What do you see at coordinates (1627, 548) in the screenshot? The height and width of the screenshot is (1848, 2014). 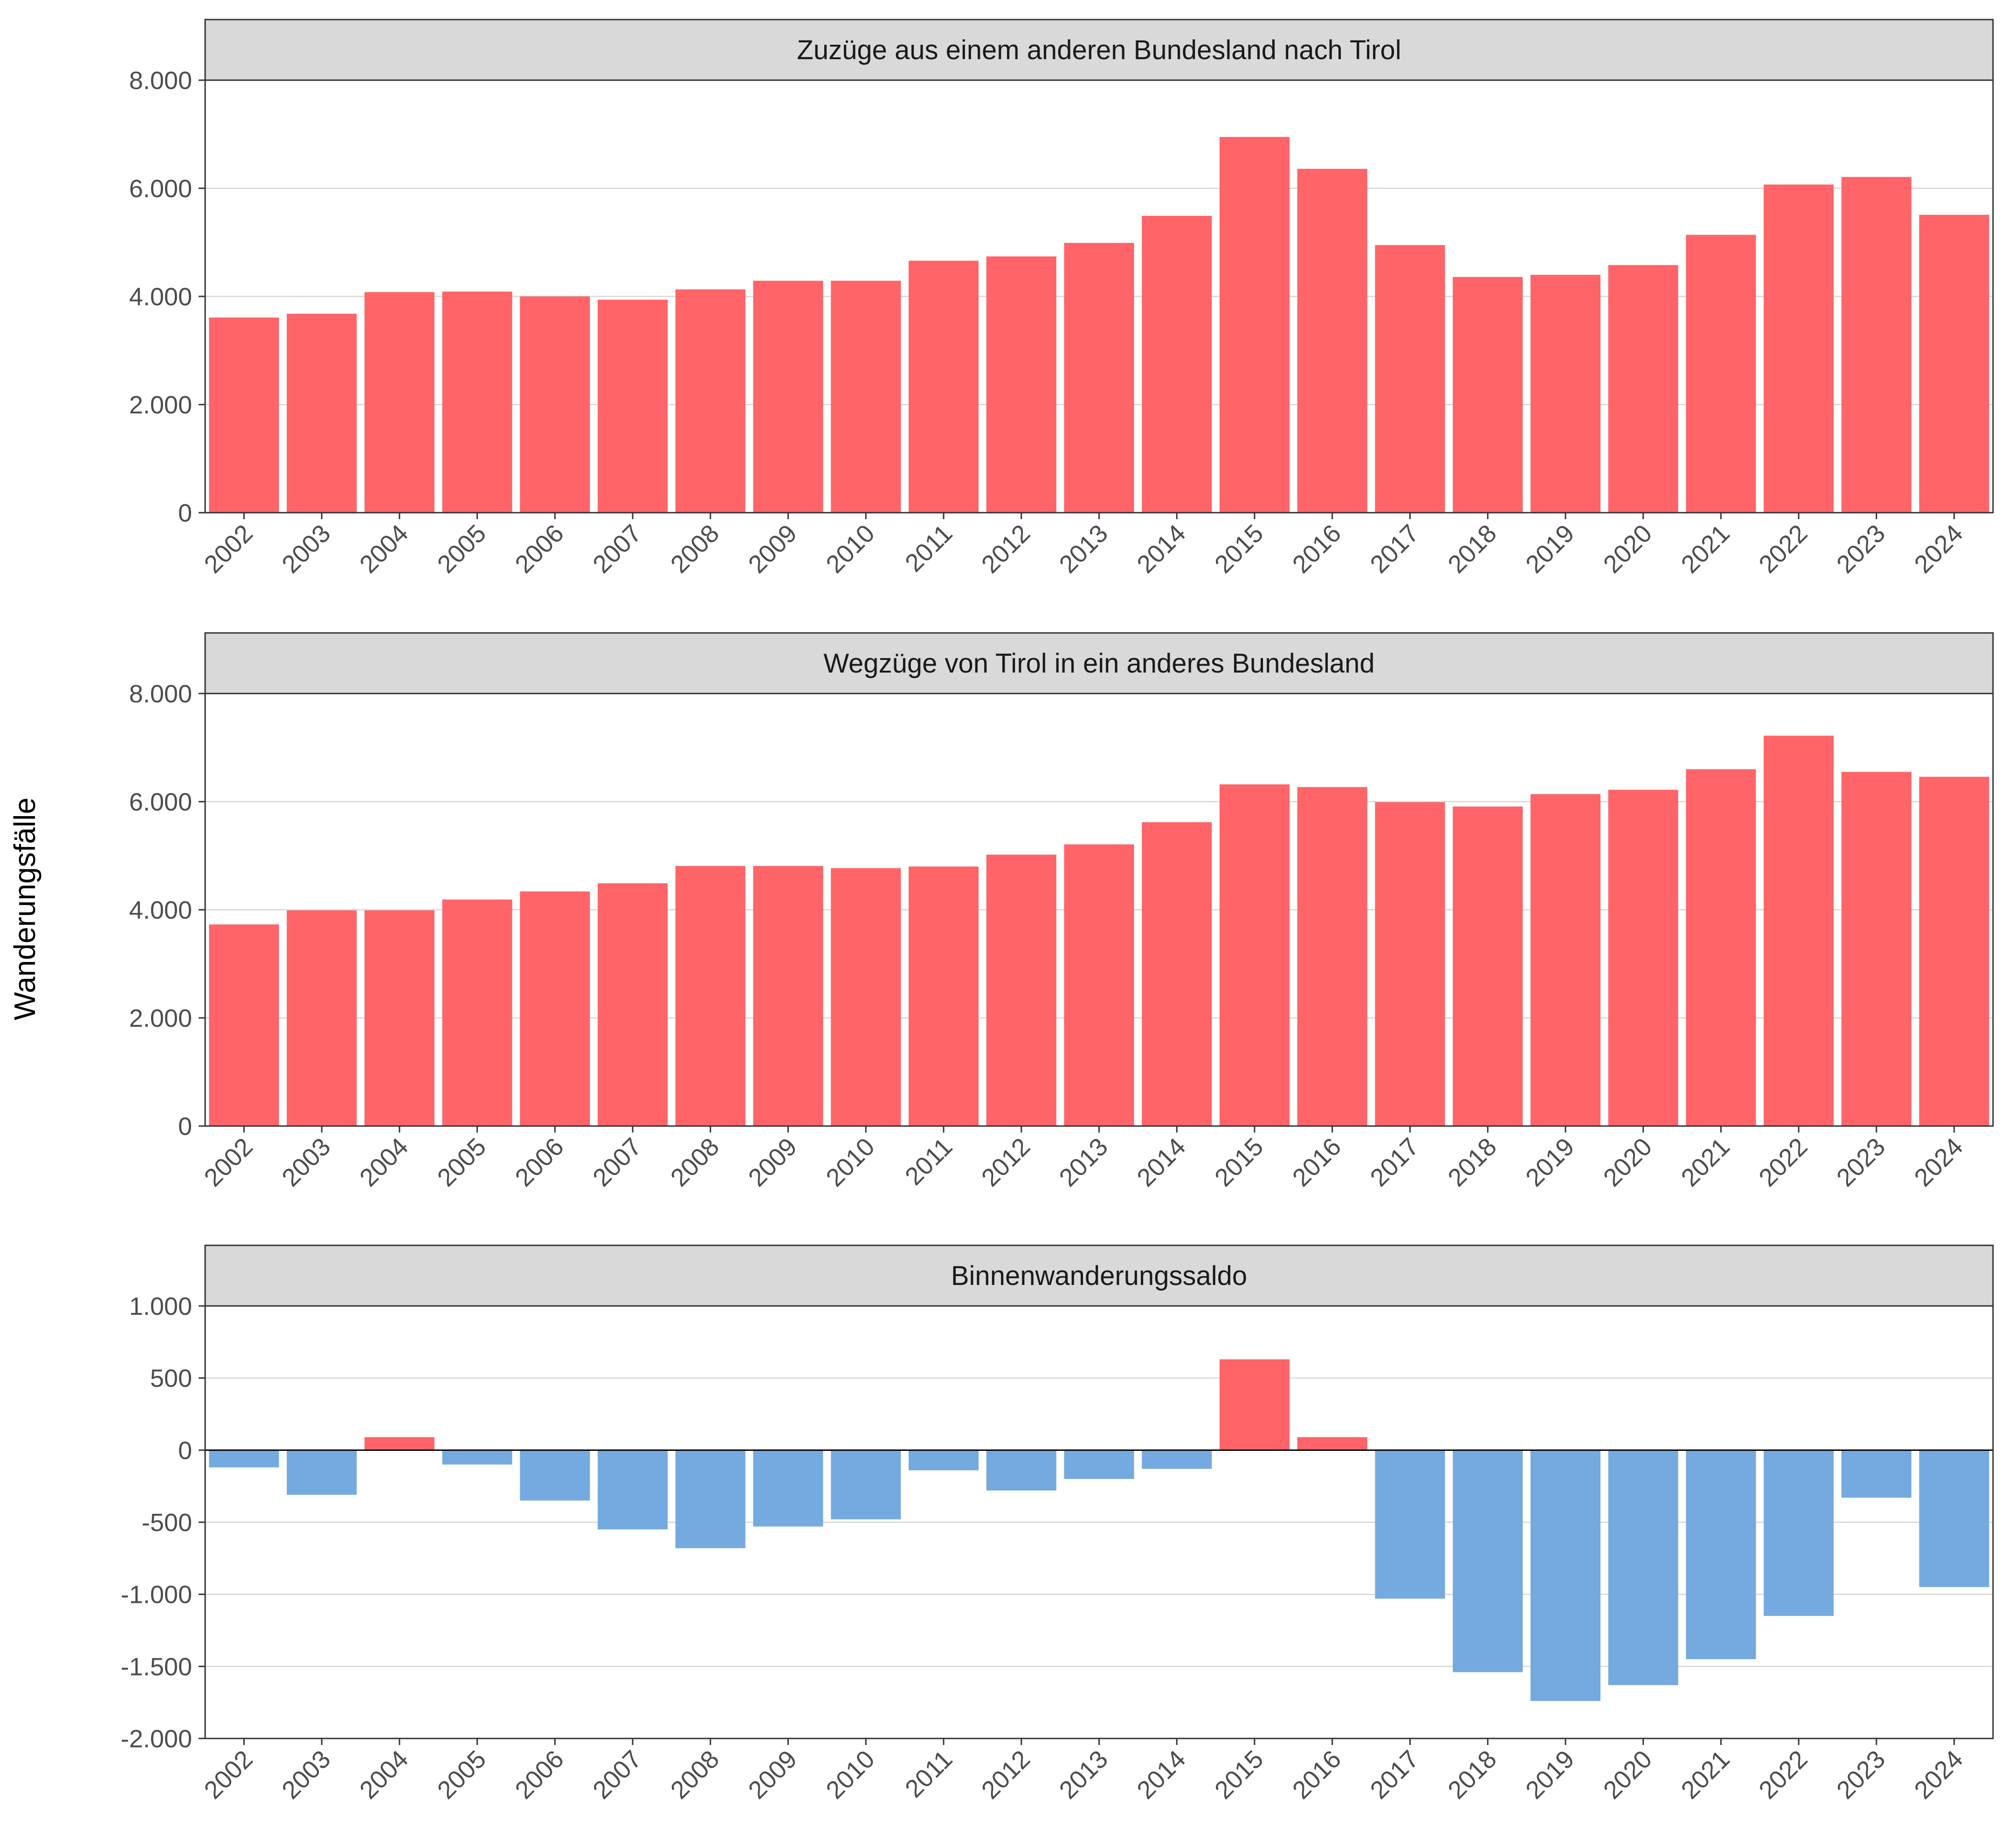 I see `x-tick-label: 2020` at bounding box center [1627, 548].